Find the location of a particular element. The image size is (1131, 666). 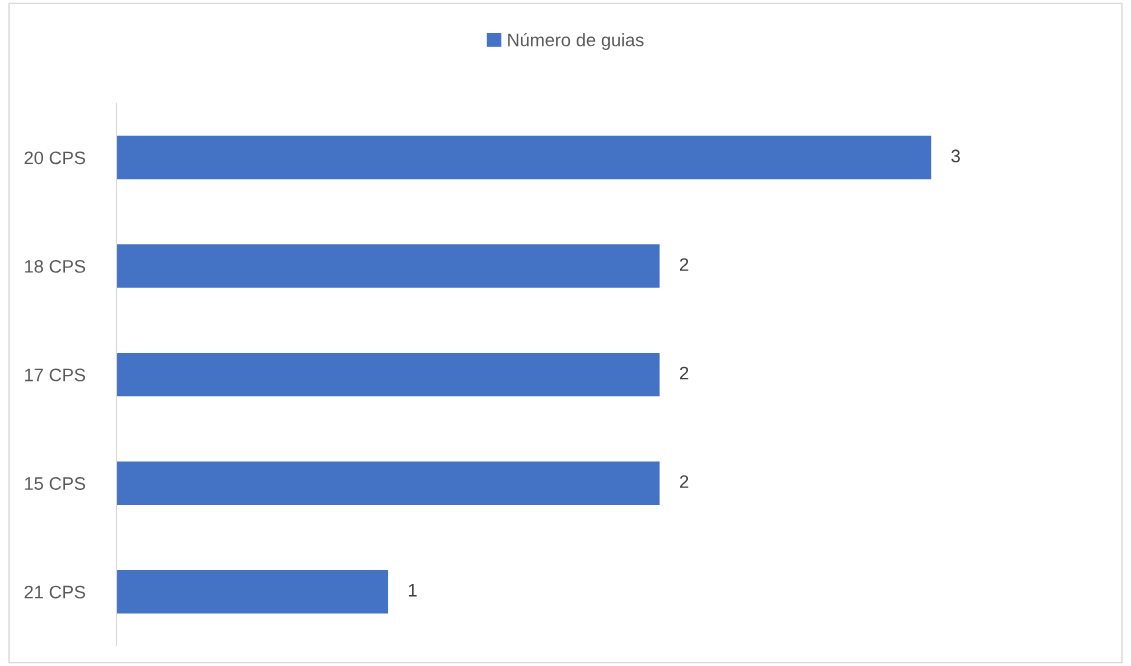

y-tick-label: 20 CPS is located at coordinates (55, 158).